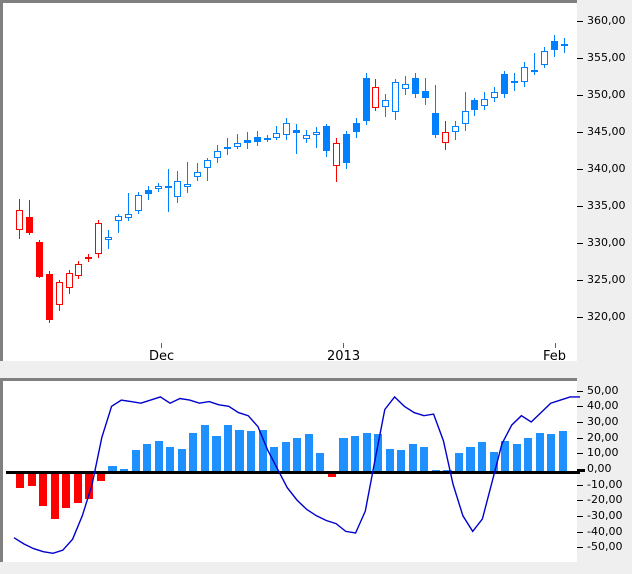  What do you see at coordinates (606, 58) in the screenshot?
I see `price-y-label: 355,00` at bounding box center [606, 58].